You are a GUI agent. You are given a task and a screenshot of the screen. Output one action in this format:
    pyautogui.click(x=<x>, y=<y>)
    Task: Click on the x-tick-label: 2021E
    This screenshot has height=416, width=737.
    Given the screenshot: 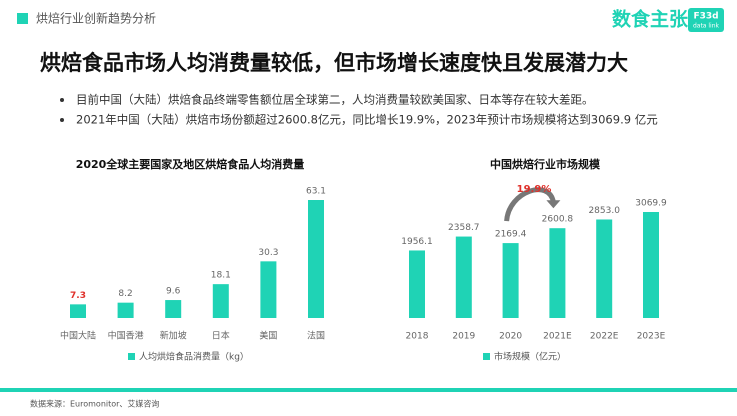 What is the action you would take?
    pyautogui.click(x=557, y=337)
    